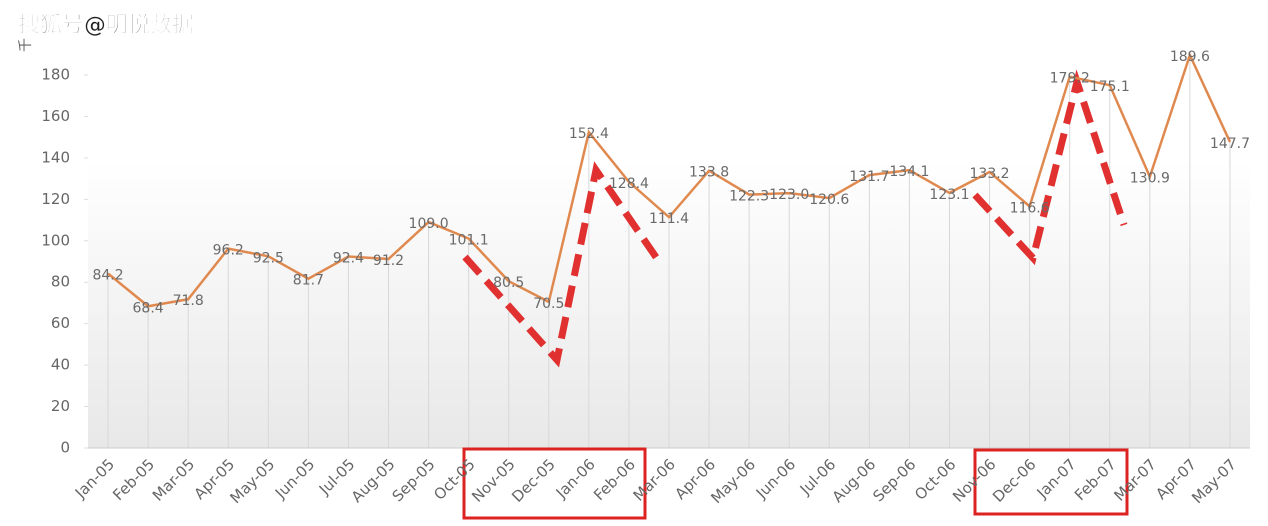 The image size is (1268, 526). Describe the element at coordinates (533, 480) in the screenshot. I see `x-tick-label: Dec-05` at that location.